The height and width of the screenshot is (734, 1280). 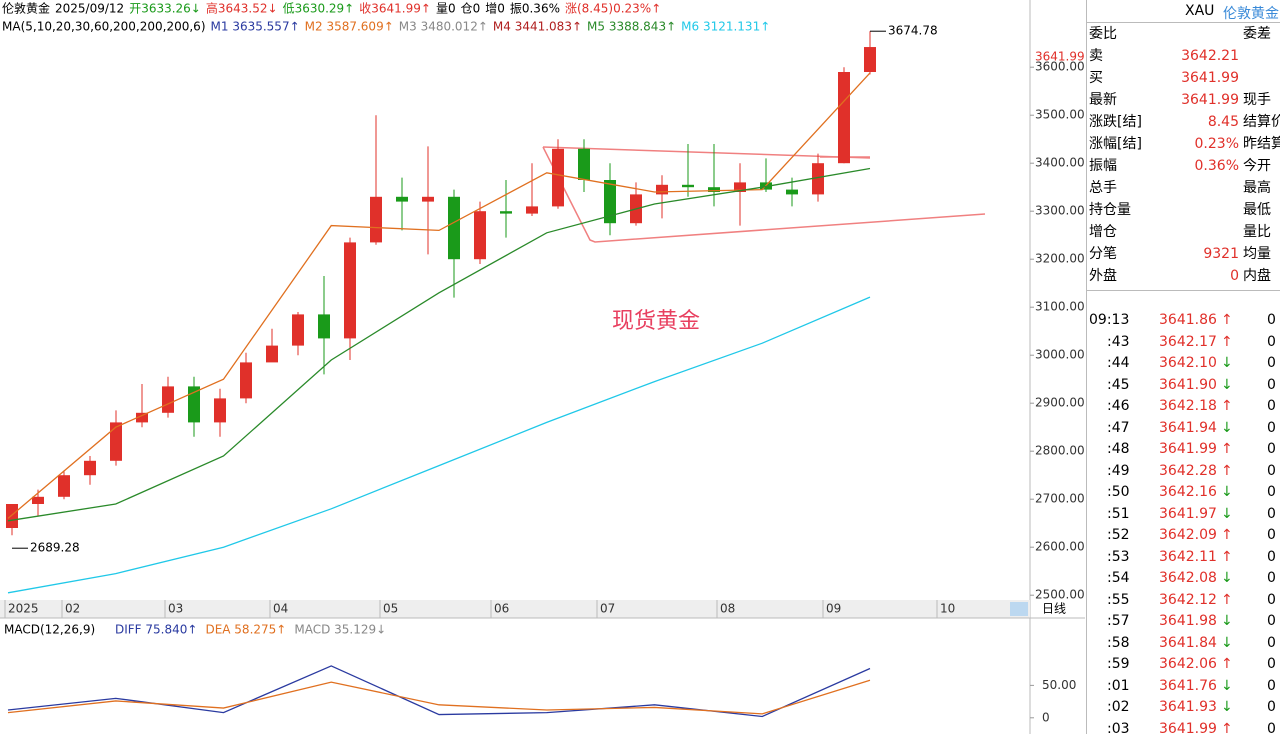 What do you see at coordinates (1118, 535) in the screenshot?
I see `tick-time: :52` at bounding box center [1118, 535].